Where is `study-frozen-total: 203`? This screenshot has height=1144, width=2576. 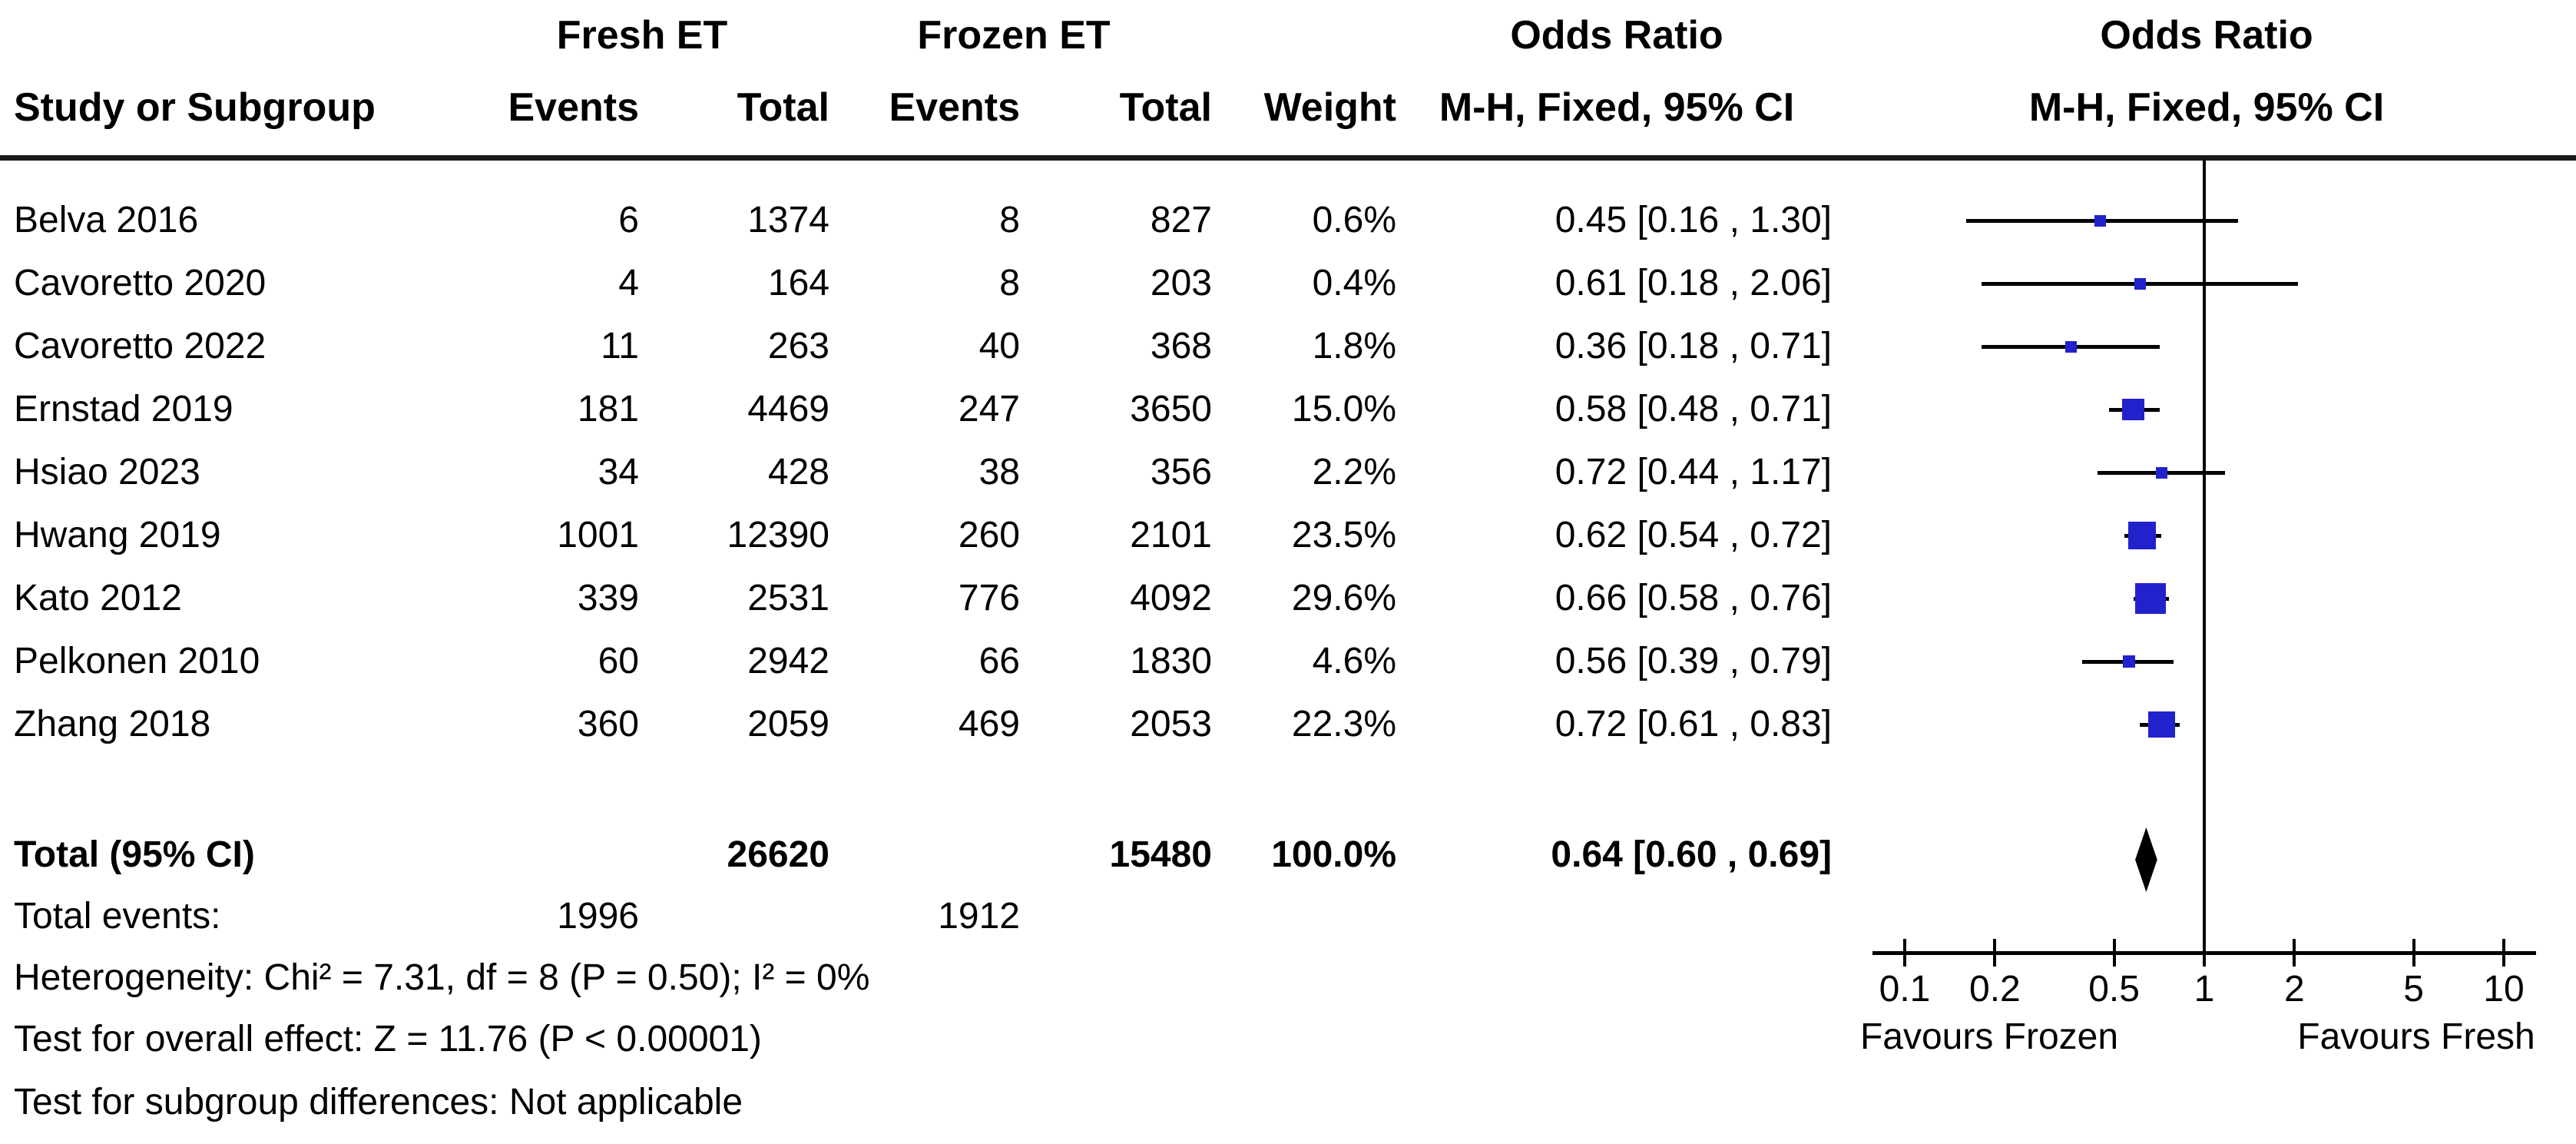
study-frozen-total: 203 is located at coordinates (1181, 283).